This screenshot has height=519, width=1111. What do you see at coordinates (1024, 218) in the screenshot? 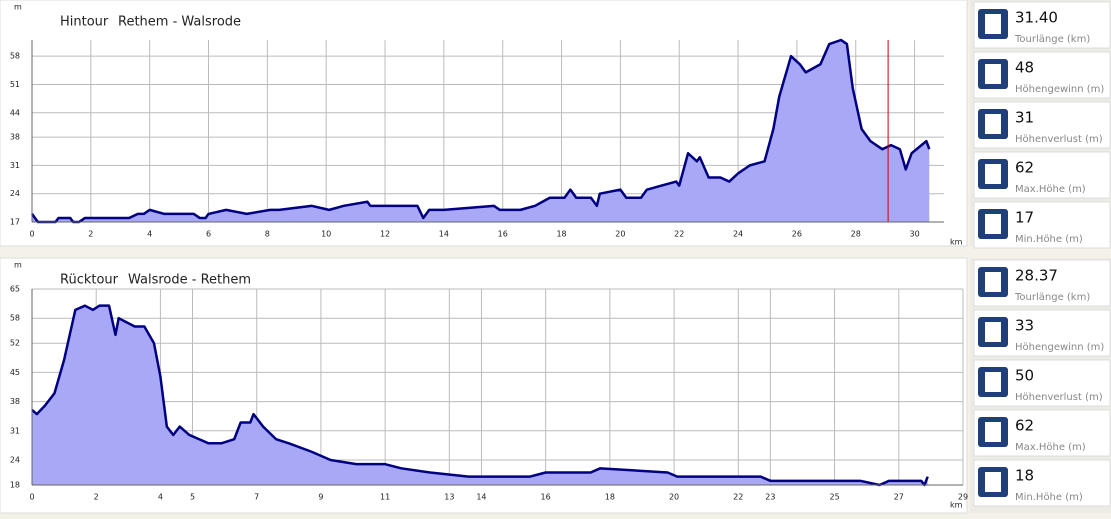
I see `stat-value: 17` at bounding box center [1024, 218].